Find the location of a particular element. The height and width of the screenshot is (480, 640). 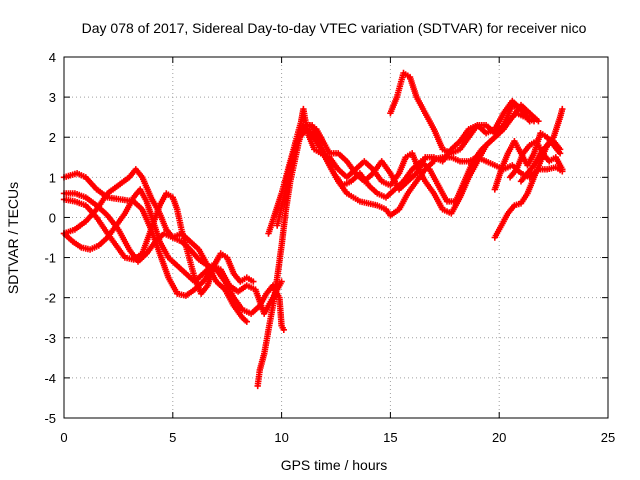

x-tick-label: 25 is located at coordinates (608, 437).